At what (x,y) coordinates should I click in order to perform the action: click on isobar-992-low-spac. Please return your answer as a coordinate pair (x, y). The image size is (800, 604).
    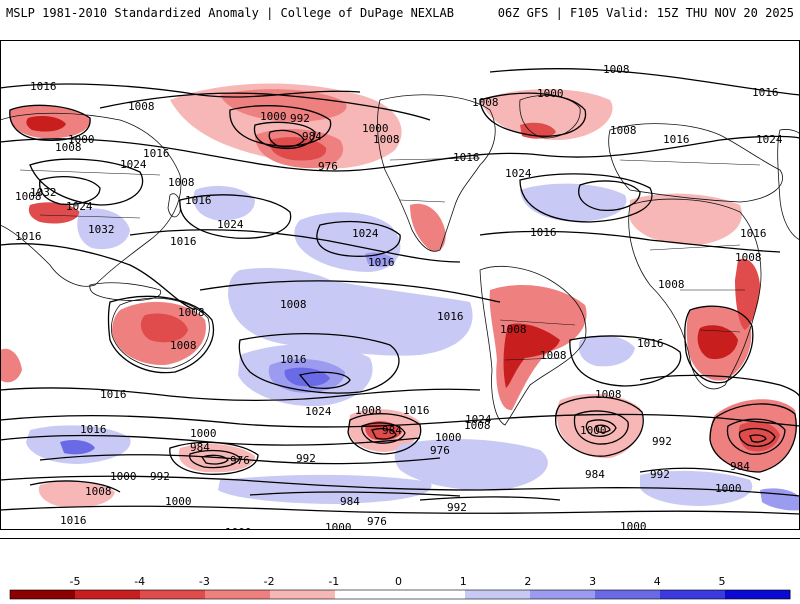
    Looking at the image, I should click on (383, 433).